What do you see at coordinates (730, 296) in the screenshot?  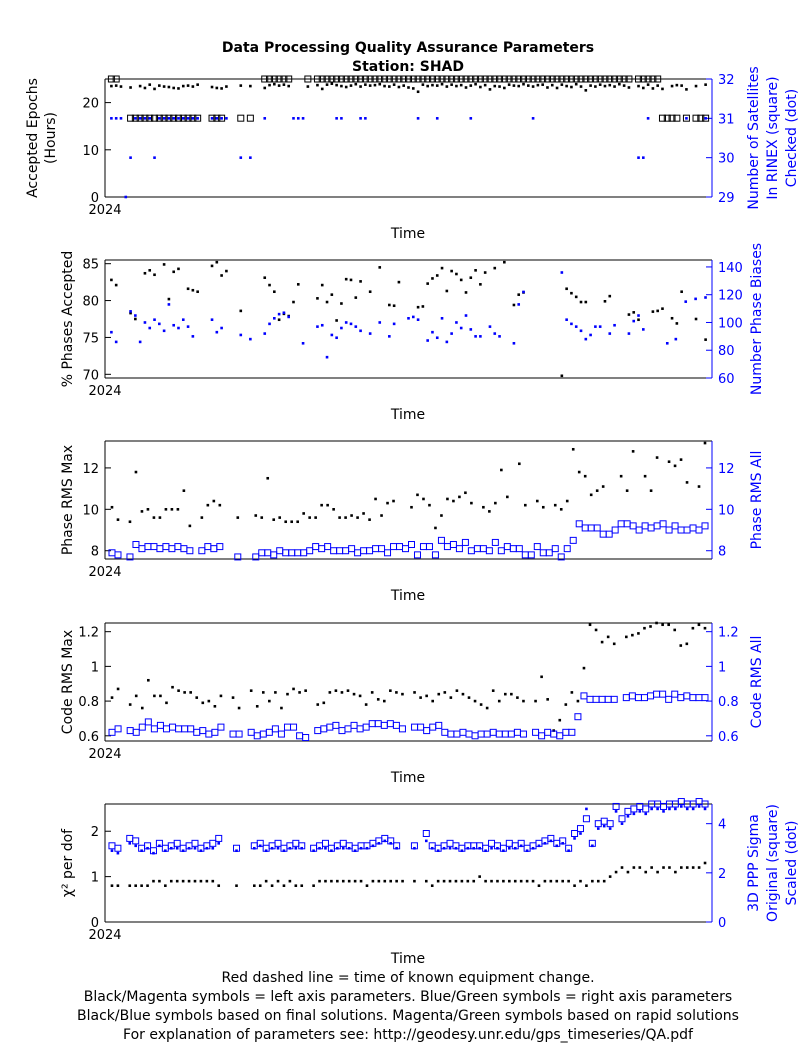 I see `right-tick-label: 120` at bounding box center [730, 296].